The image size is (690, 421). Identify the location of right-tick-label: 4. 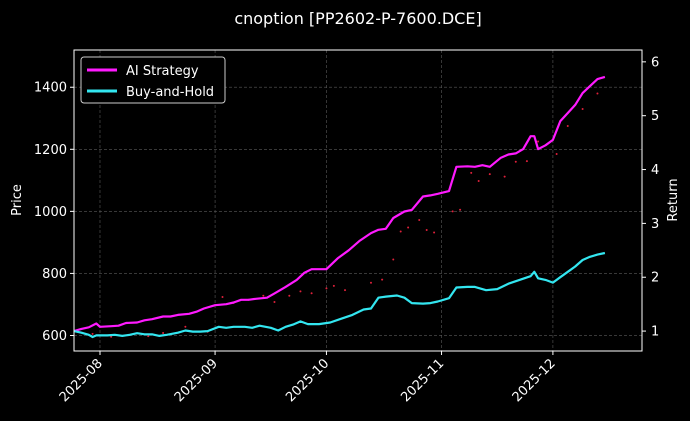
(655, 170).